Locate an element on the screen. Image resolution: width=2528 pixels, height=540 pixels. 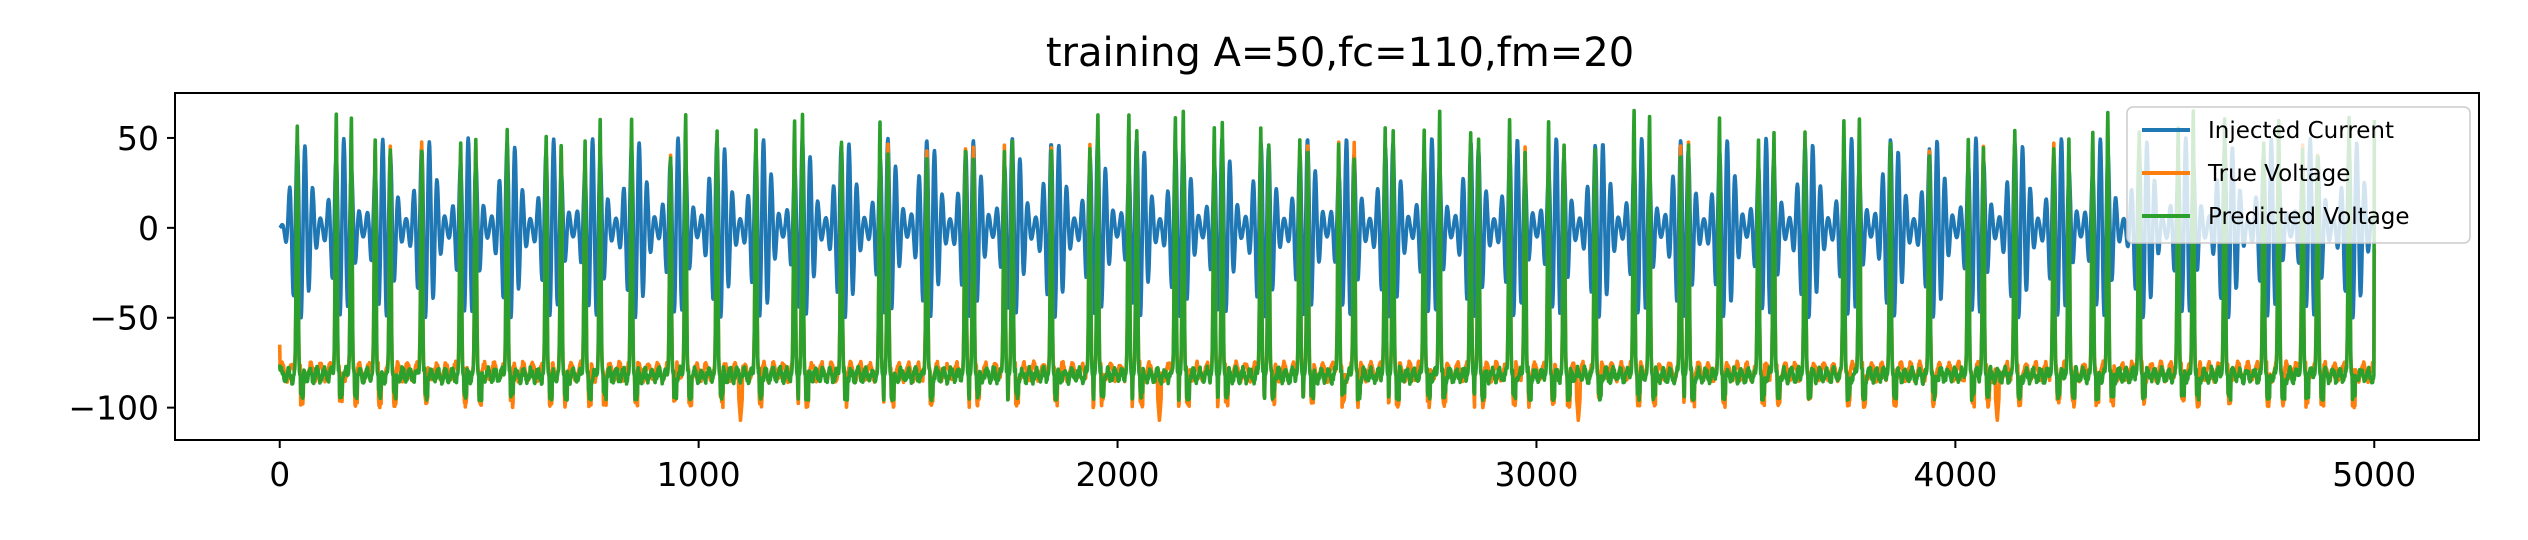
y-tick-label: −50 is located at coordinates (124, 318).